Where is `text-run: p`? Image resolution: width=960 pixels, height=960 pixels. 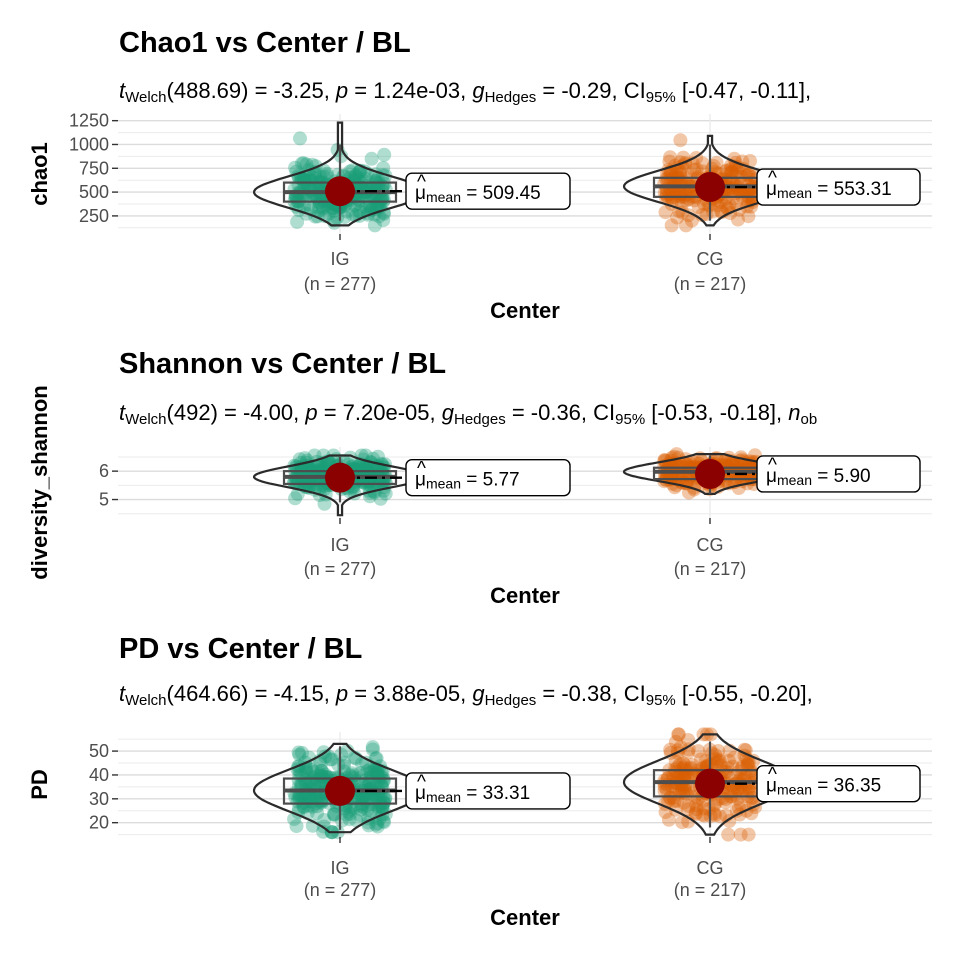 text-run: p is located at coordinates (341, 693).